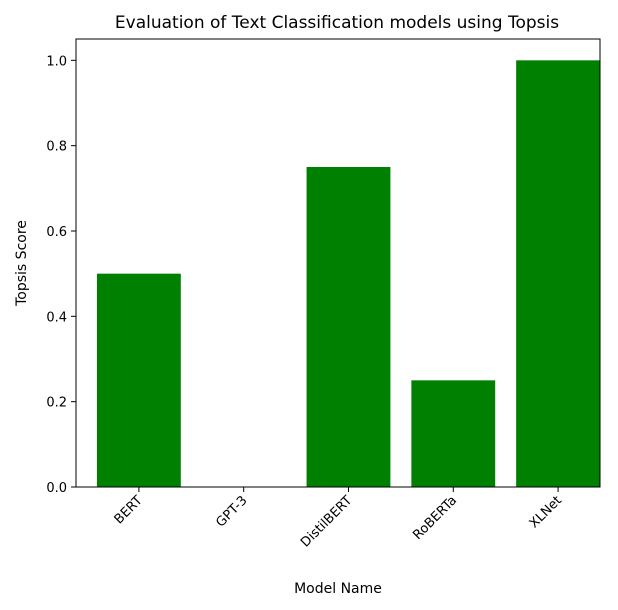 This screenshot has height=610, width=618. Describe the element at coordinates (56, 232) in the screenshot. I see `y-tick-label: 0.6` at that location.